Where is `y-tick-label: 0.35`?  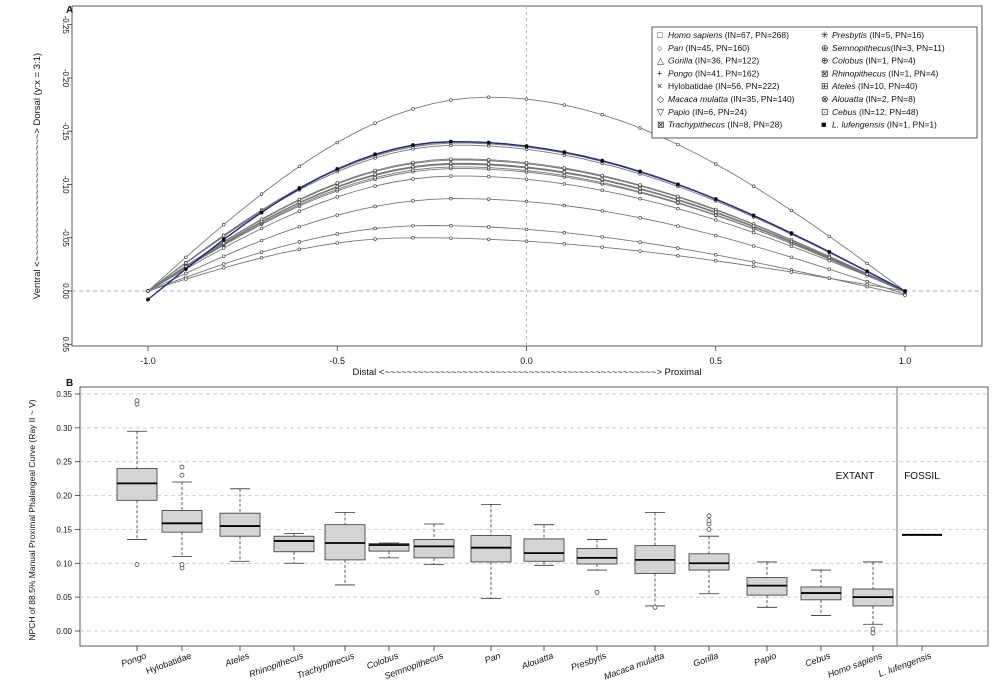
y-tick-label: 0.35 is located at coordinates (64, 394).